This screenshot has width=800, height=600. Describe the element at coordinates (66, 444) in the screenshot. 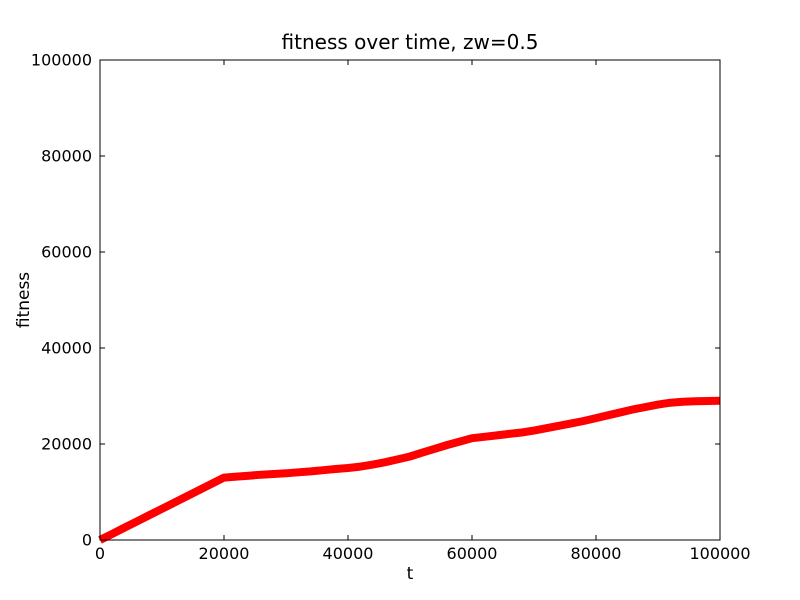

I see `y-tick-label: 20000` at that location.